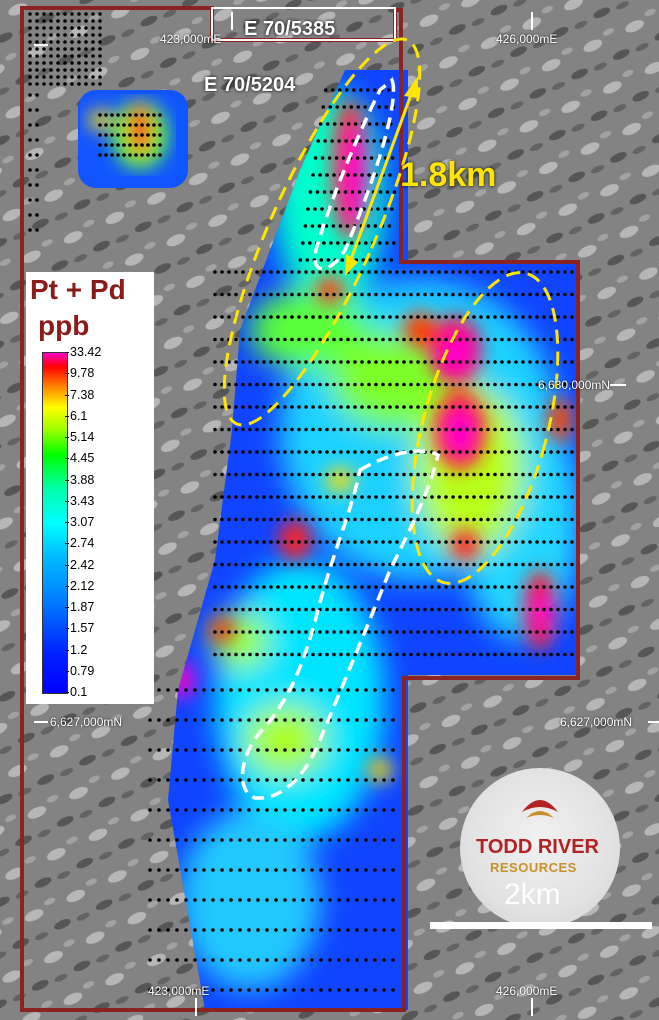  What do you see at coordinates (79, 522) in the screenshot?
I see `legend-tick-label: 3.07` at bounding box center [79, 522].